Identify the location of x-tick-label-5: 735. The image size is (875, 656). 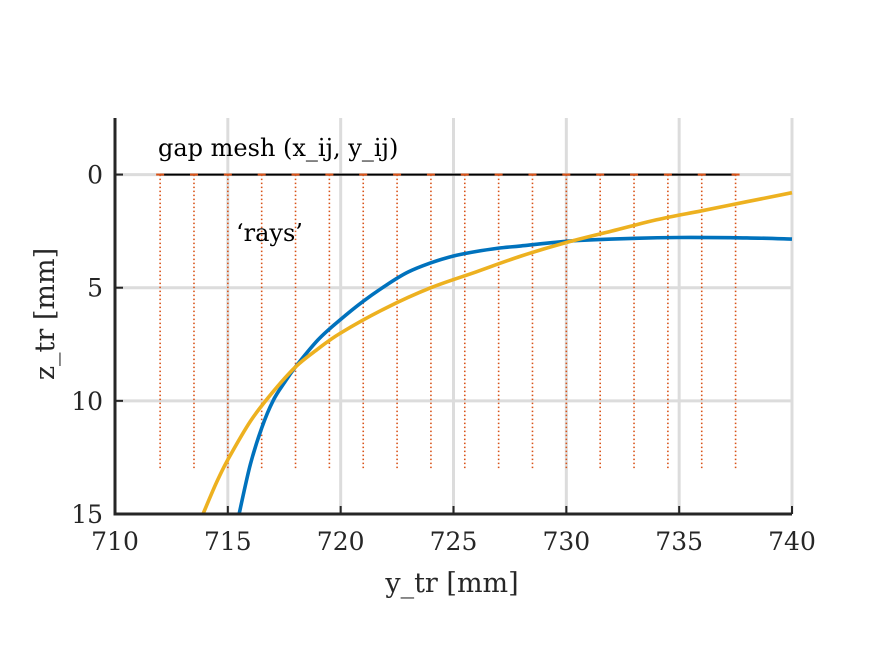
(679, 541).